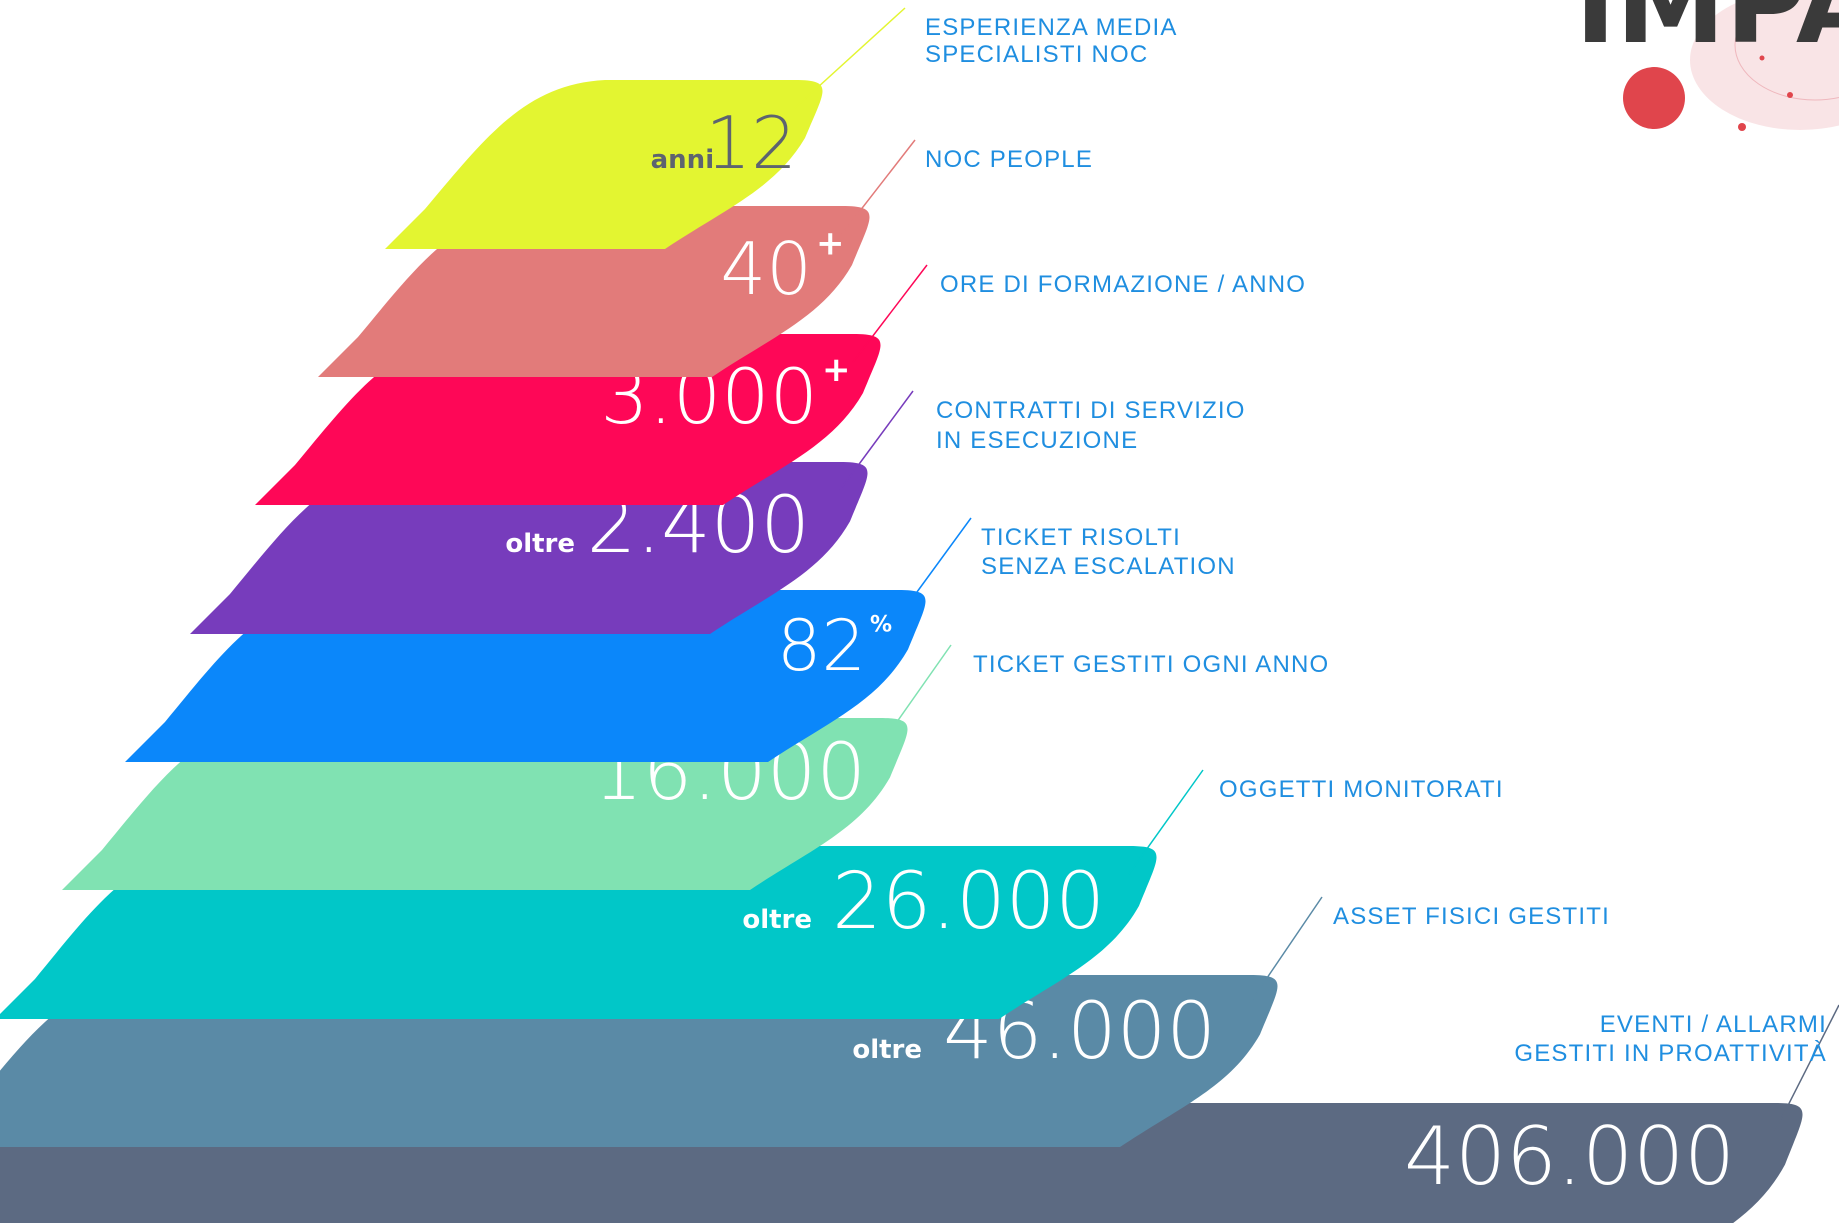  Describe the element at coordinates (1713, 1024) in the screenshot. I see `band-label-line: EVENTI / ALLARMI` at that location.